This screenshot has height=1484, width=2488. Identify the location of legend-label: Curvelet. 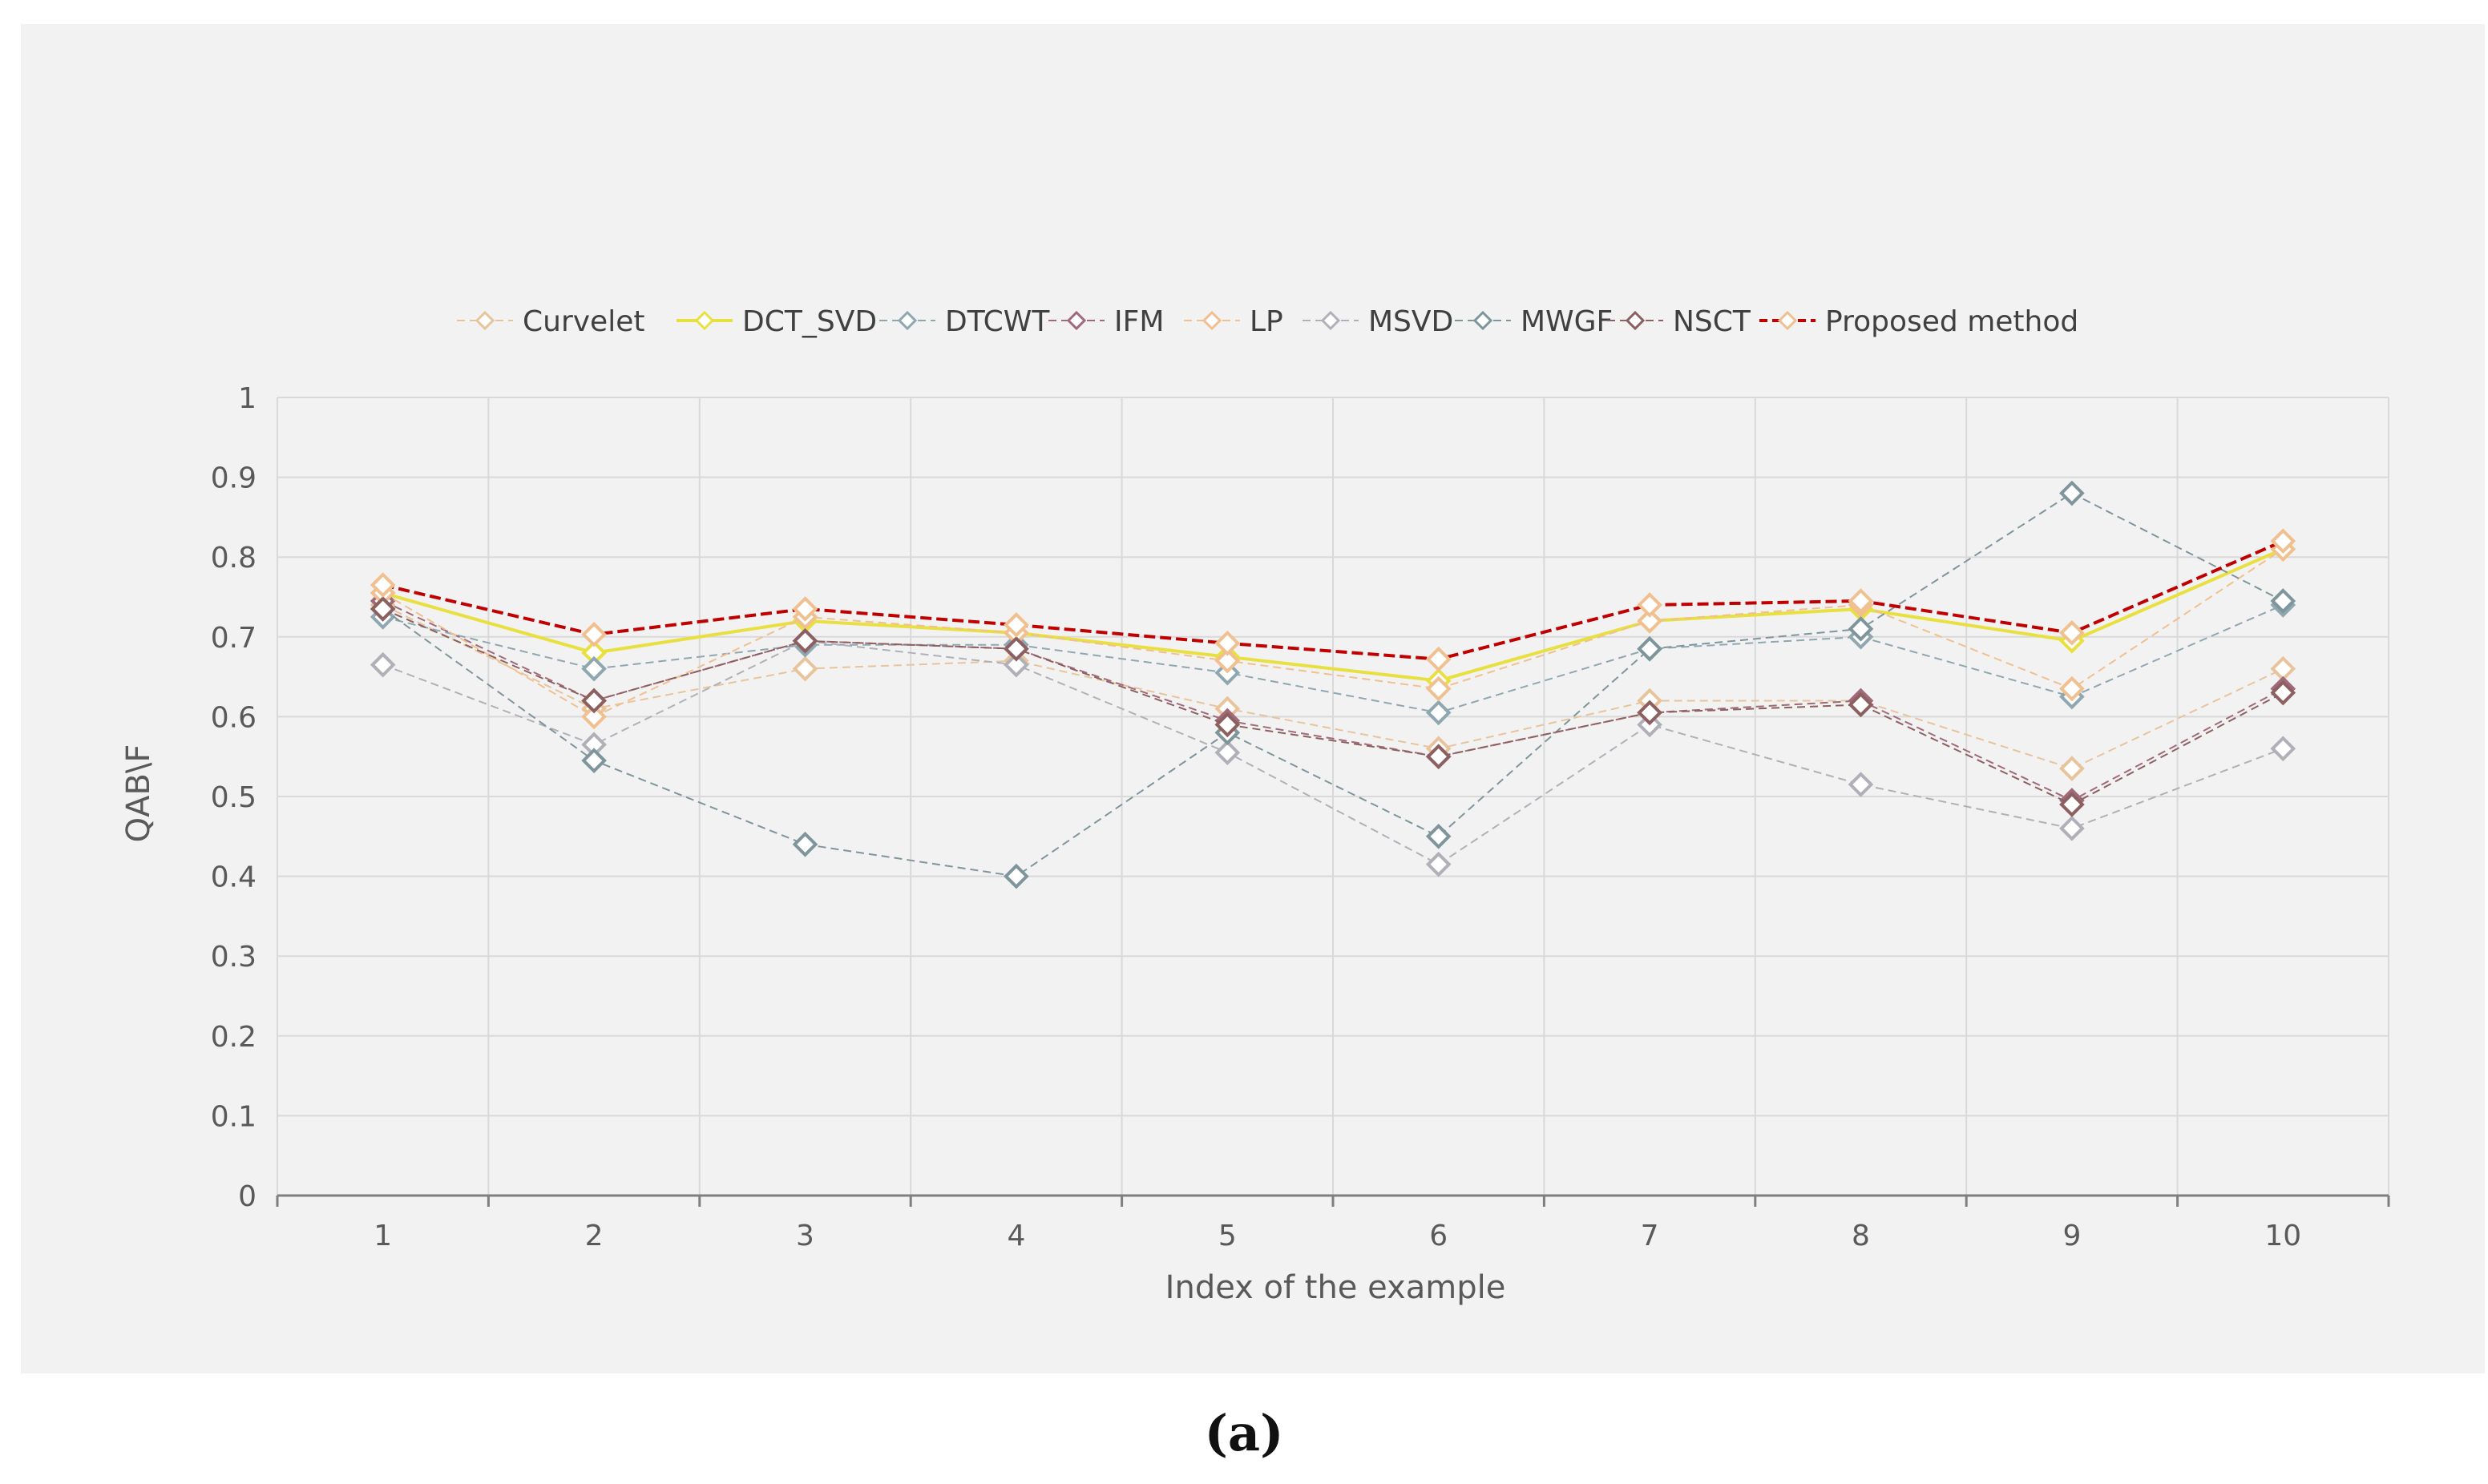
(583, 322).